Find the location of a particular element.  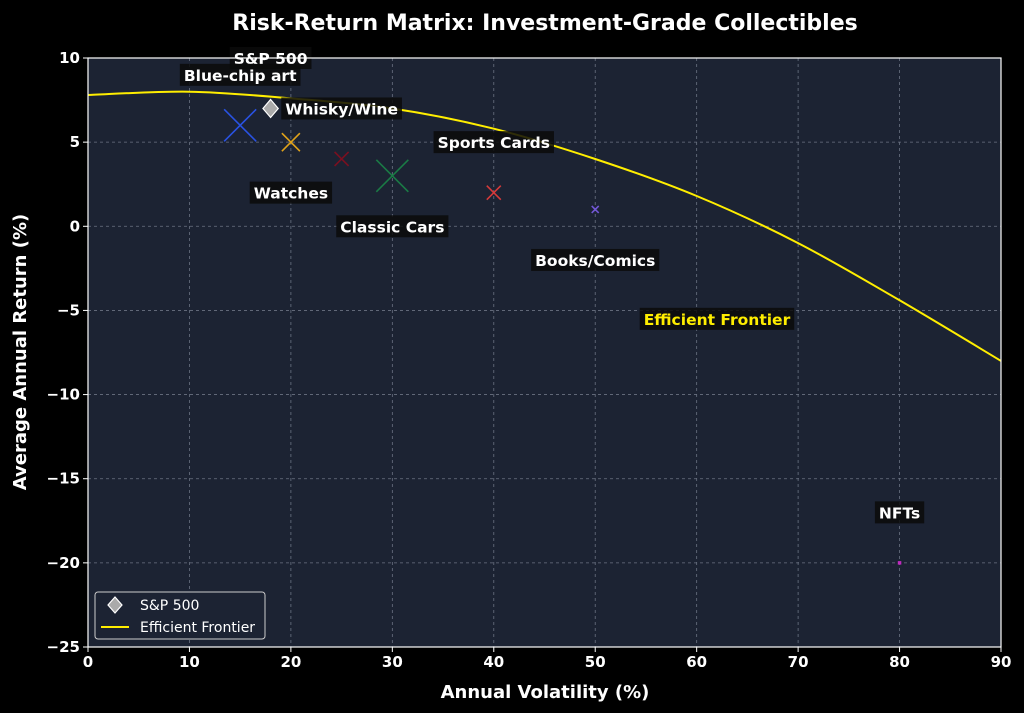

annotation-nfts: NFTs is located at coordinates (899, 512).